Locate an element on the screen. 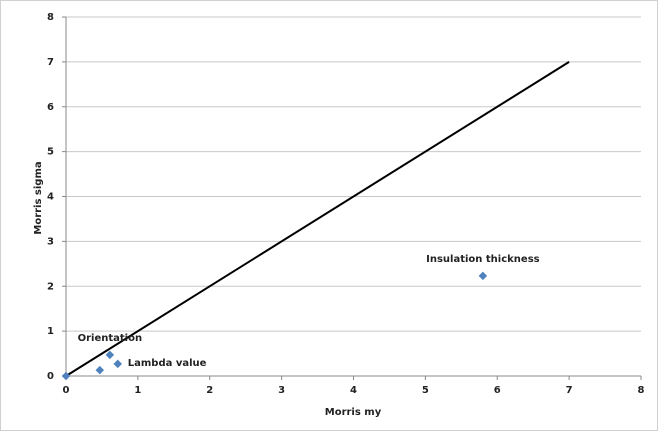 The image size is (659, 432). y-tick-label: 2 is located at coordinates (50, 286).